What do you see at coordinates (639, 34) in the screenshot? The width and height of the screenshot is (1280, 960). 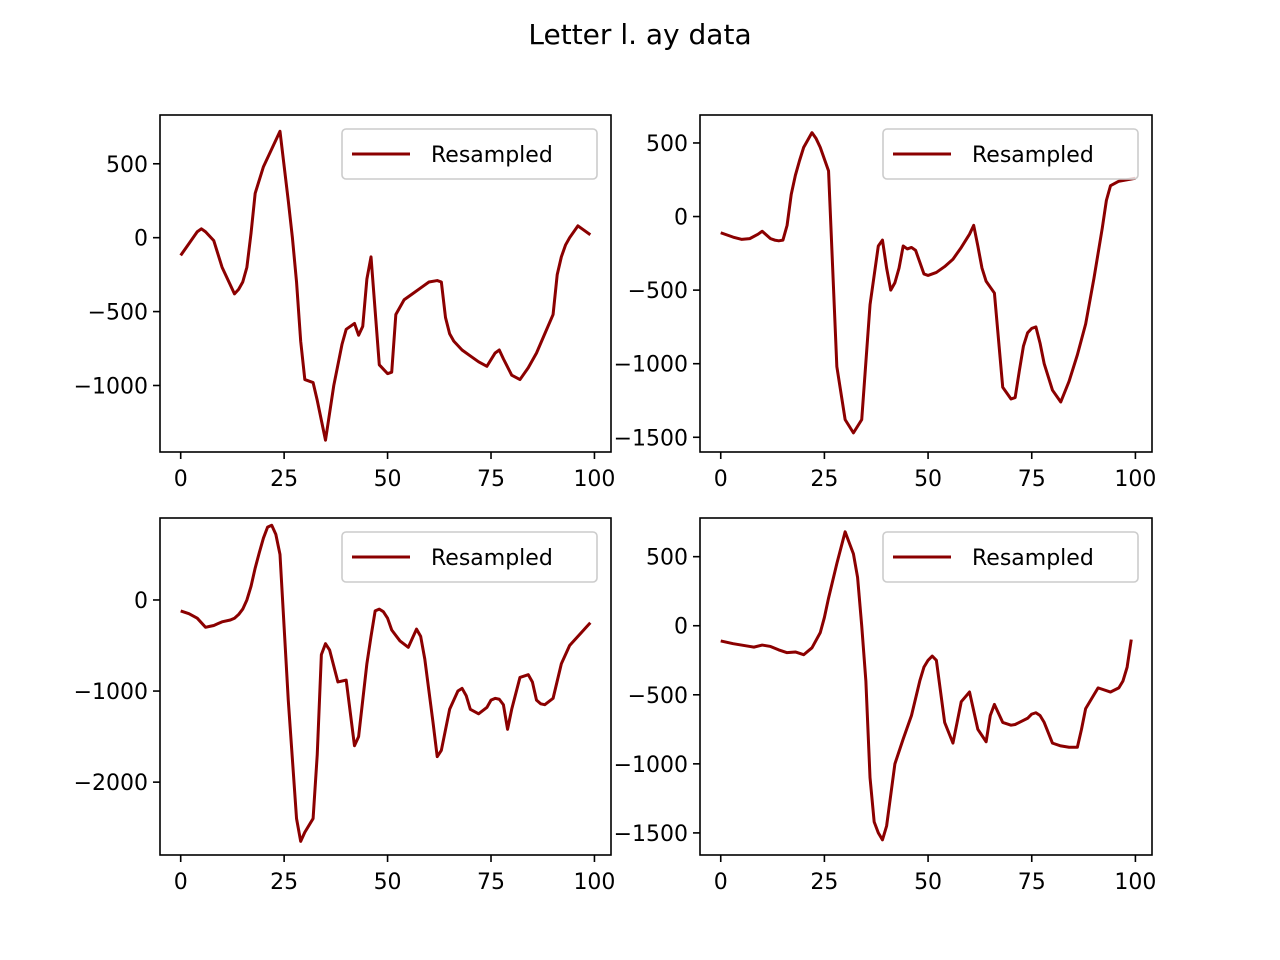 I see `figure-title: Letter l. ay data` at bounding box center [639, 34].